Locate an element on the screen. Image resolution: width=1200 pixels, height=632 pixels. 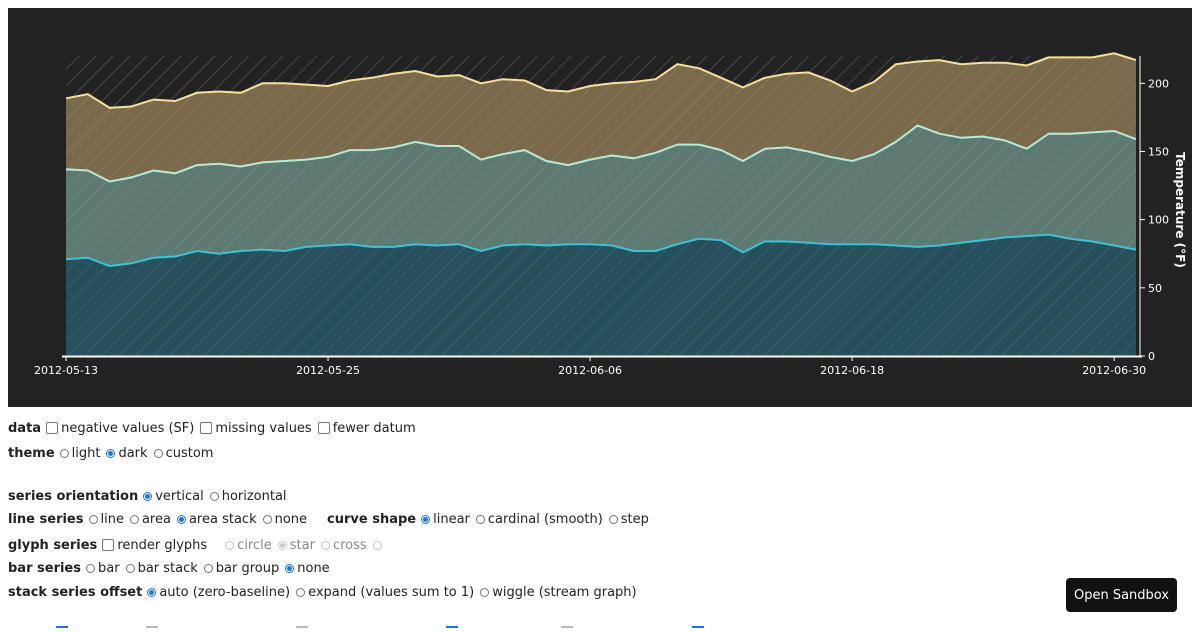
x-tick-label: 2012-06-06 is located at coordinates (590, 370).